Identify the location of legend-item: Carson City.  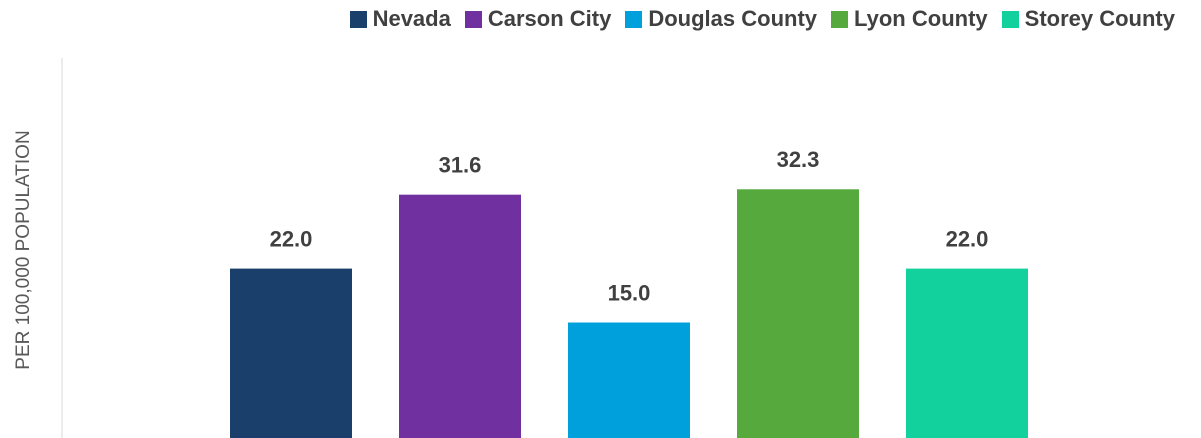
(538, 19).